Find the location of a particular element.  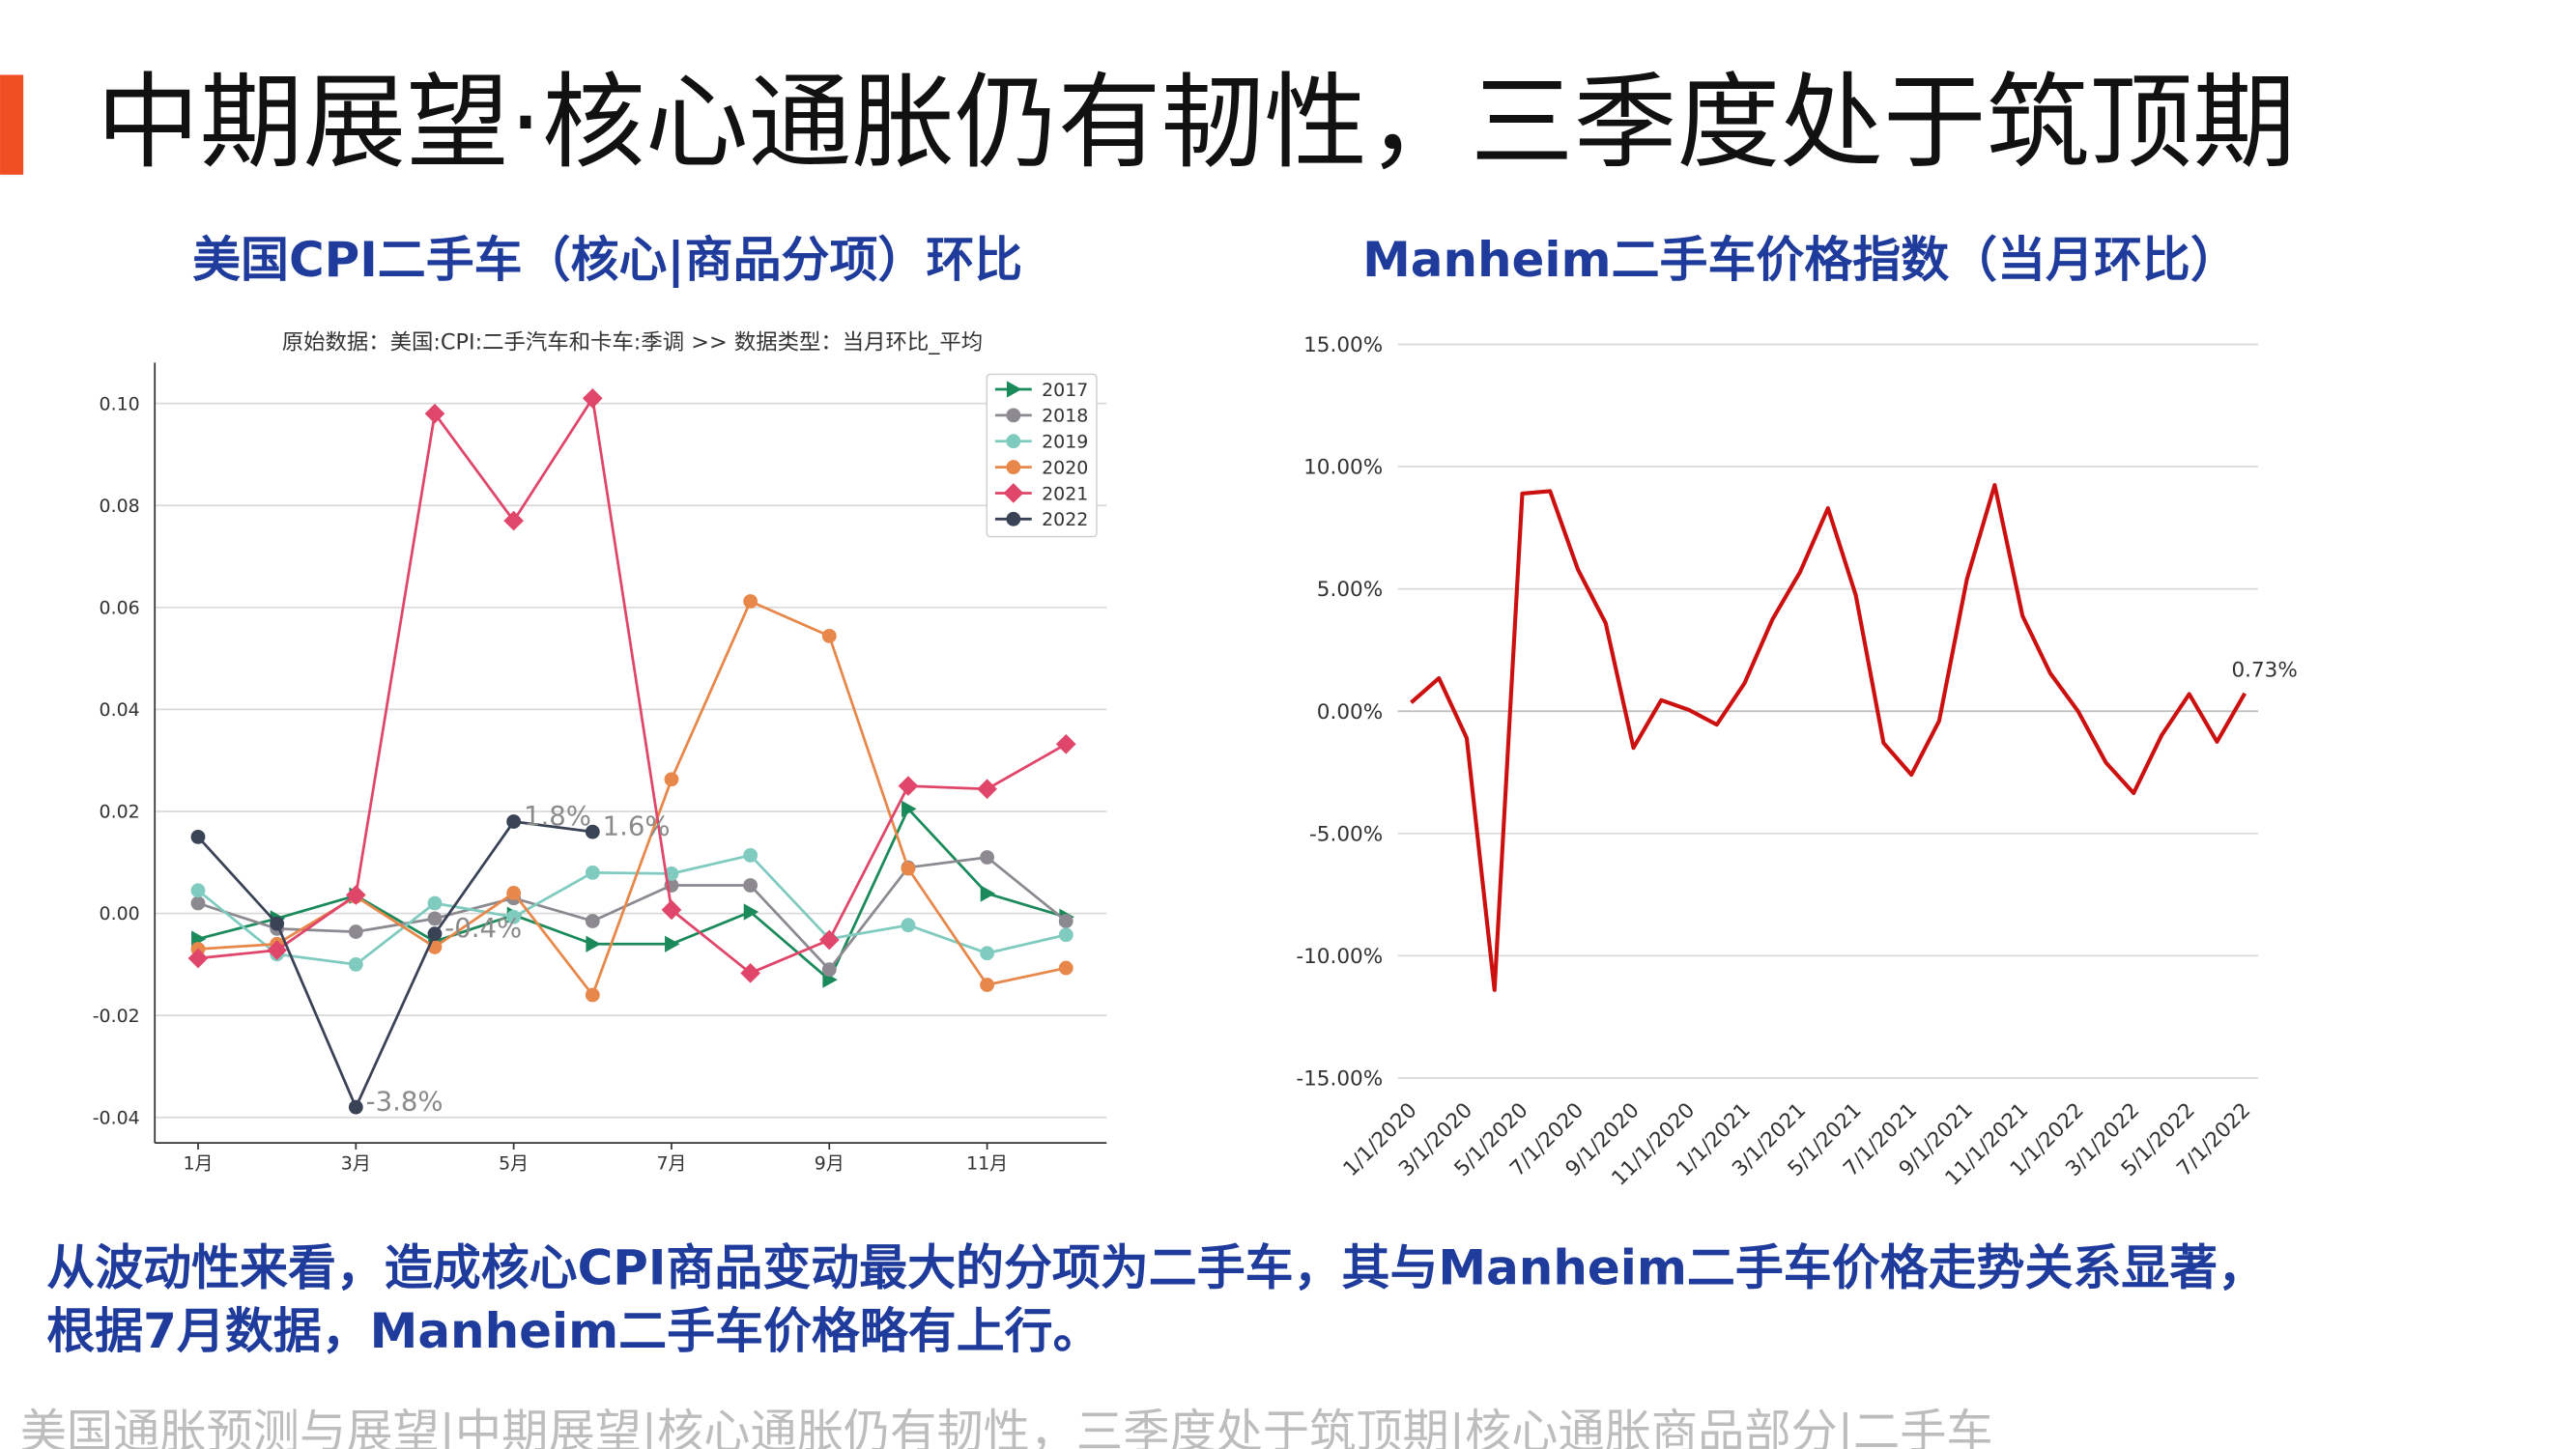

y-tick-label: -5.00% is located at coordinates (1346, 834).